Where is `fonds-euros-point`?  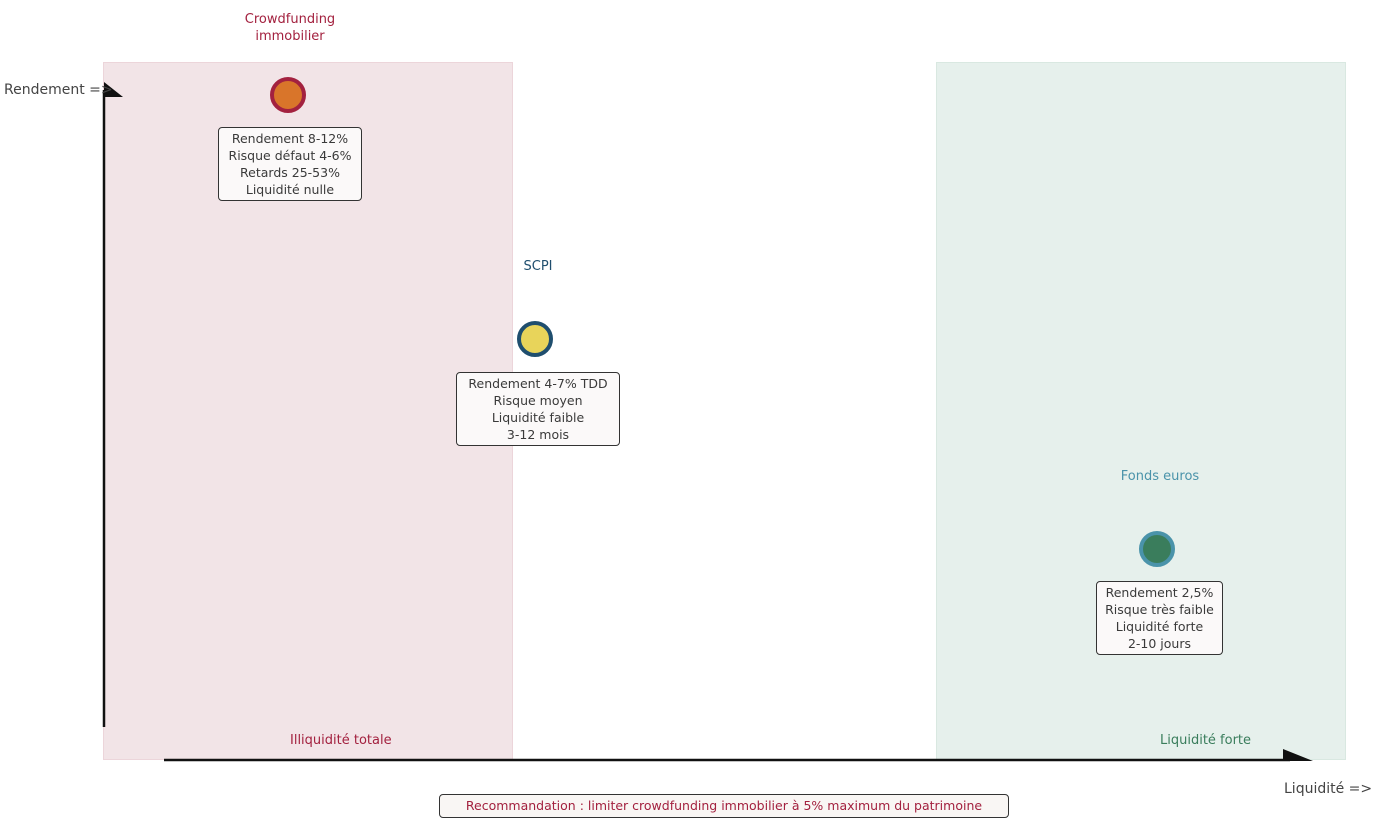
fonds-euros-point is located at coordinates (1157, 549).